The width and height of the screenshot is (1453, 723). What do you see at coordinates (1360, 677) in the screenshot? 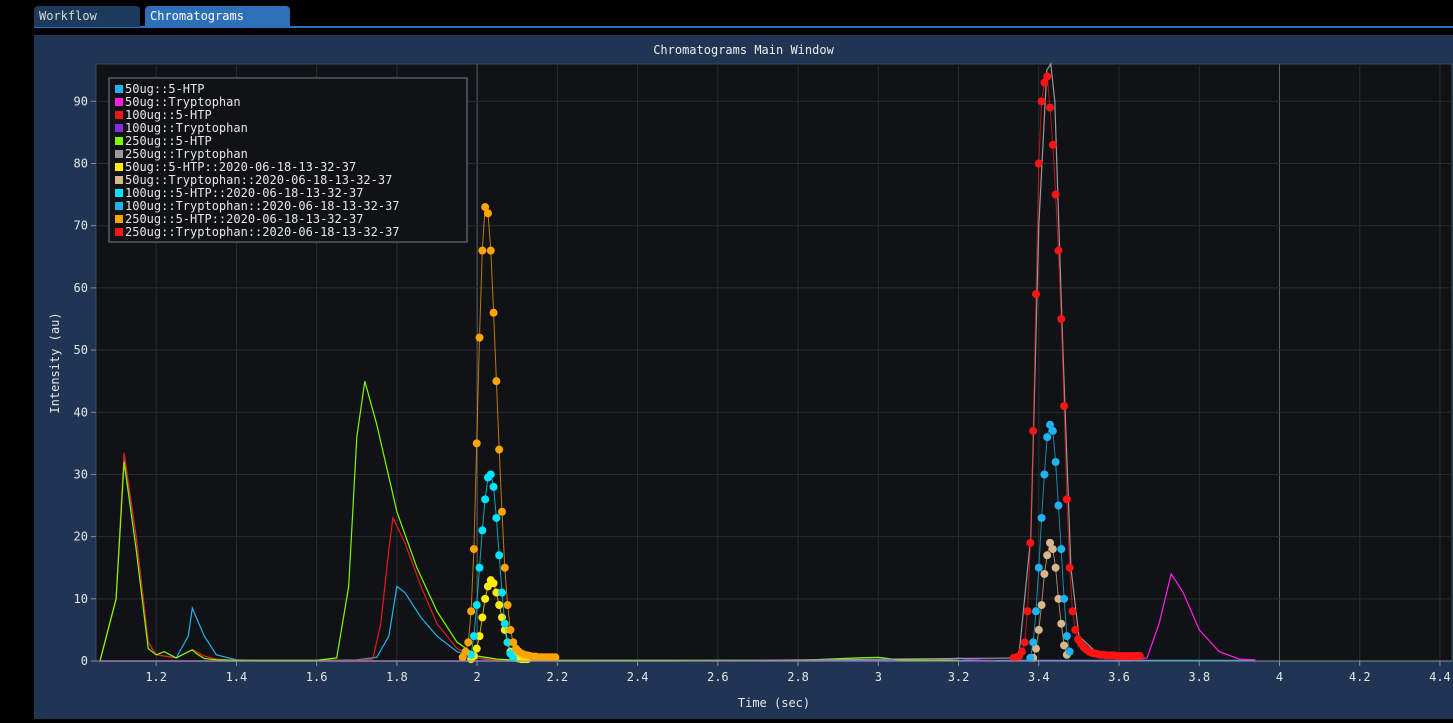
I see `x-tick-label: 4.2` at bounding box center [1360, 677].